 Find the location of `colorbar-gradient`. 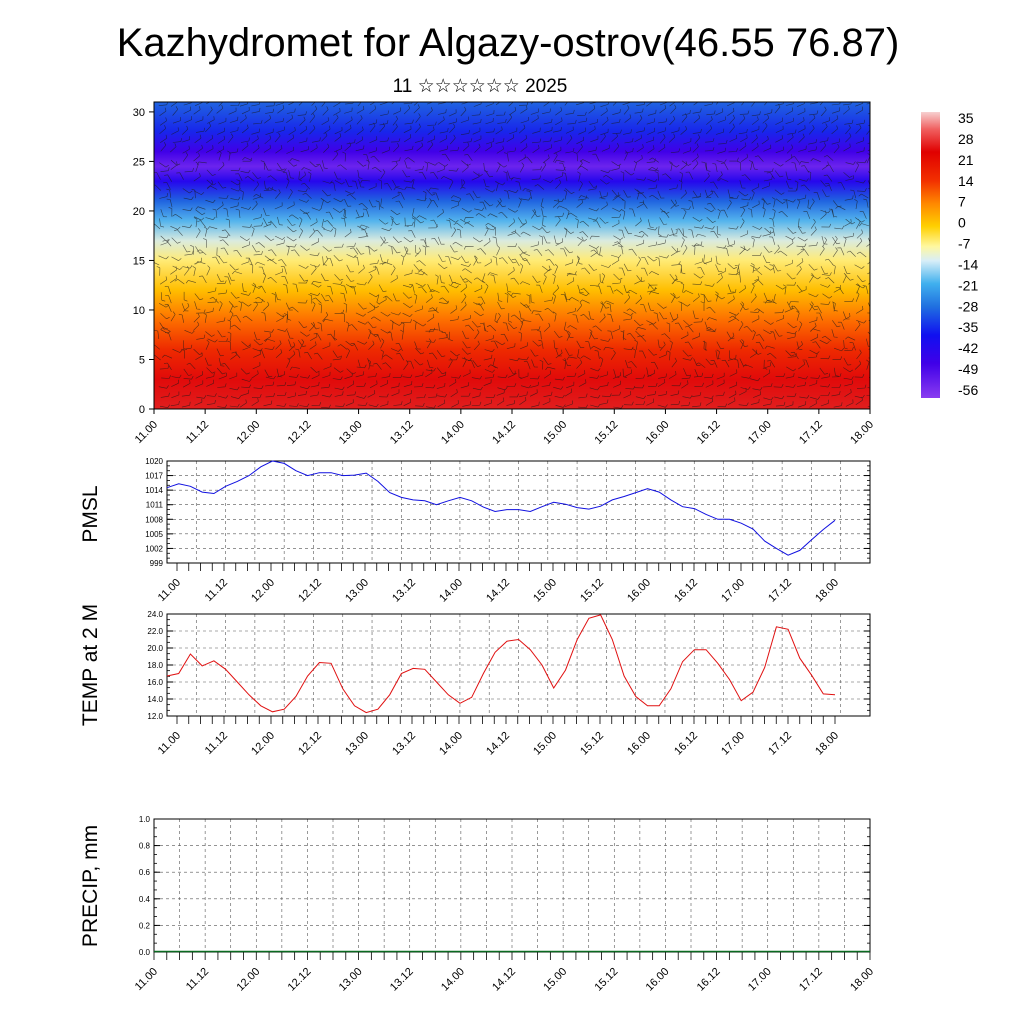

colorbar-gradient is located at coordinates (930, 255).